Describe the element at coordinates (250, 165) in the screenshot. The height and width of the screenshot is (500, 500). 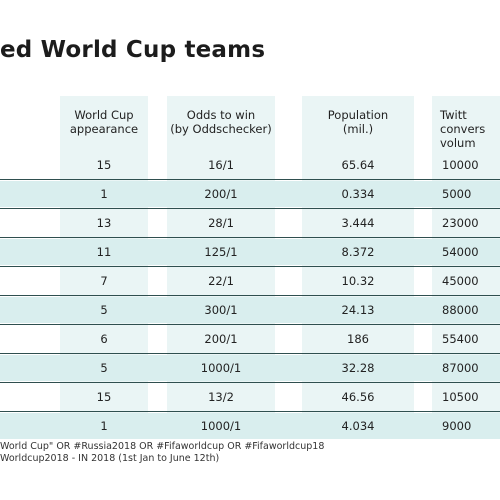
I see `table-row: 15 16/1 65.64 10000` at that location.